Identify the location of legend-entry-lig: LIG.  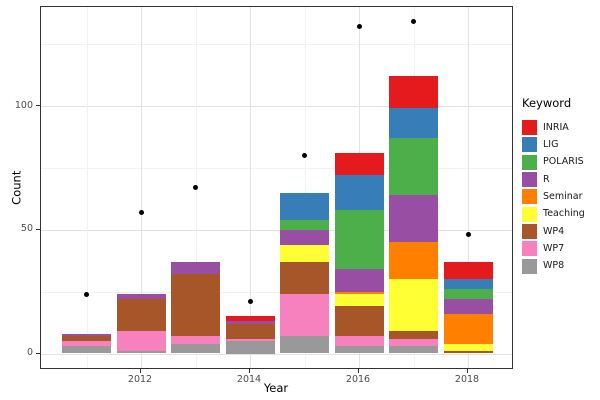
(553, 144).